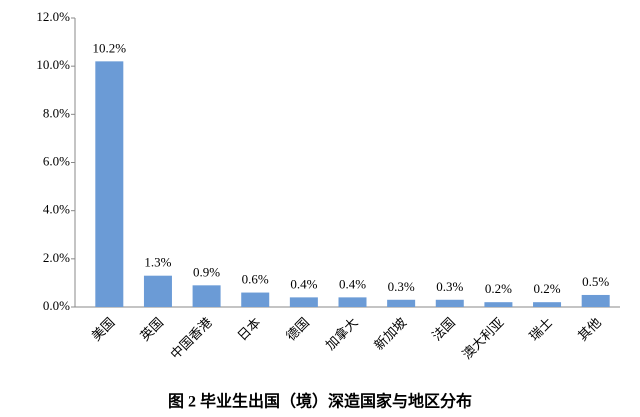 The height and width of the screenshot is (417, 640). Describe the element at coordinates (206, 271) in the screenshot. I see `value-label: 0.9%` at that location.